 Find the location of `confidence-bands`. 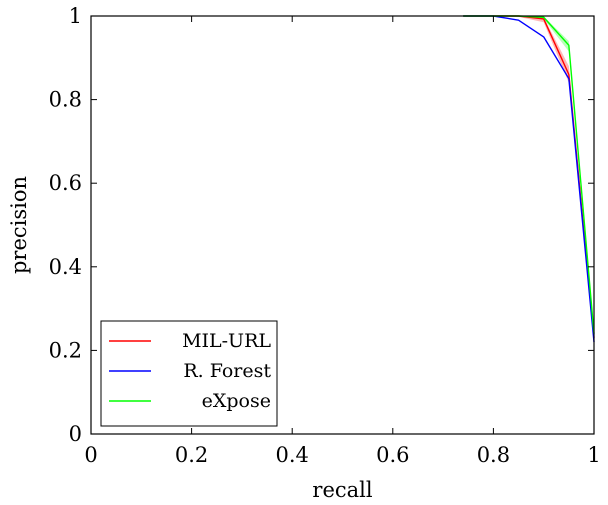

confidence-bands is located at coordinates (528, 179).